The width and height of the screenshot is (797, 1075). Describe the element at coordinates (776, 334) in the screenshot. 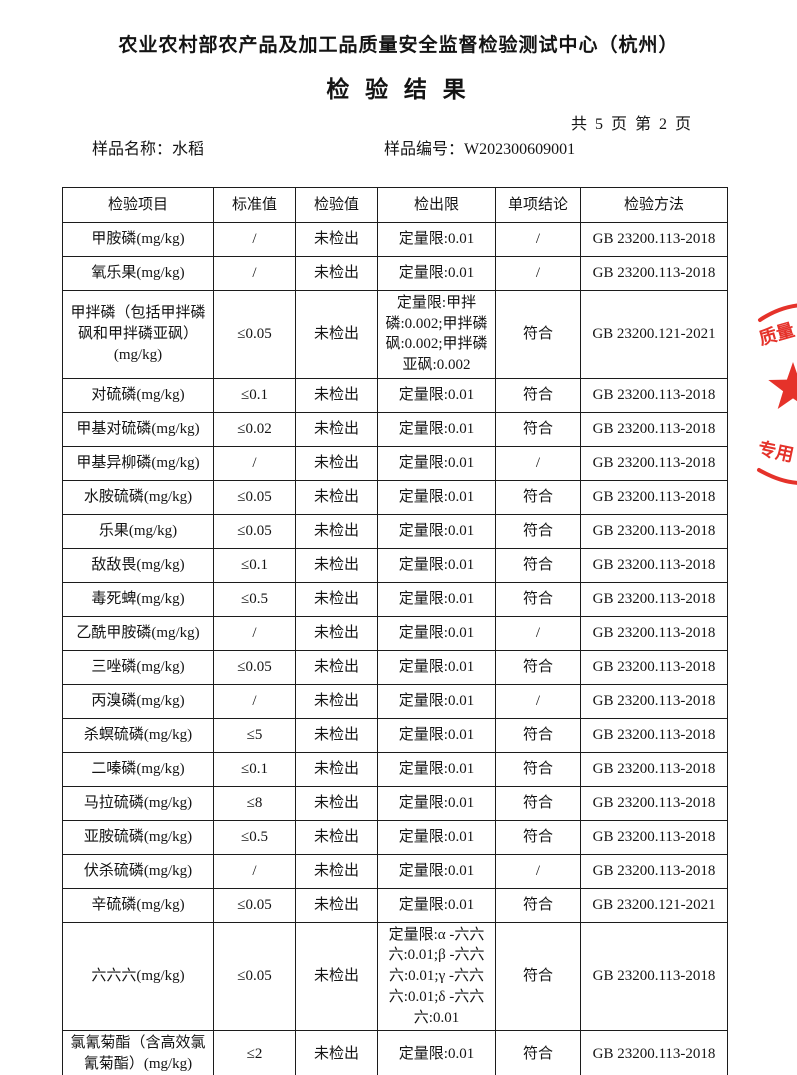

I see `seal-upper-text: 质量` at that location.